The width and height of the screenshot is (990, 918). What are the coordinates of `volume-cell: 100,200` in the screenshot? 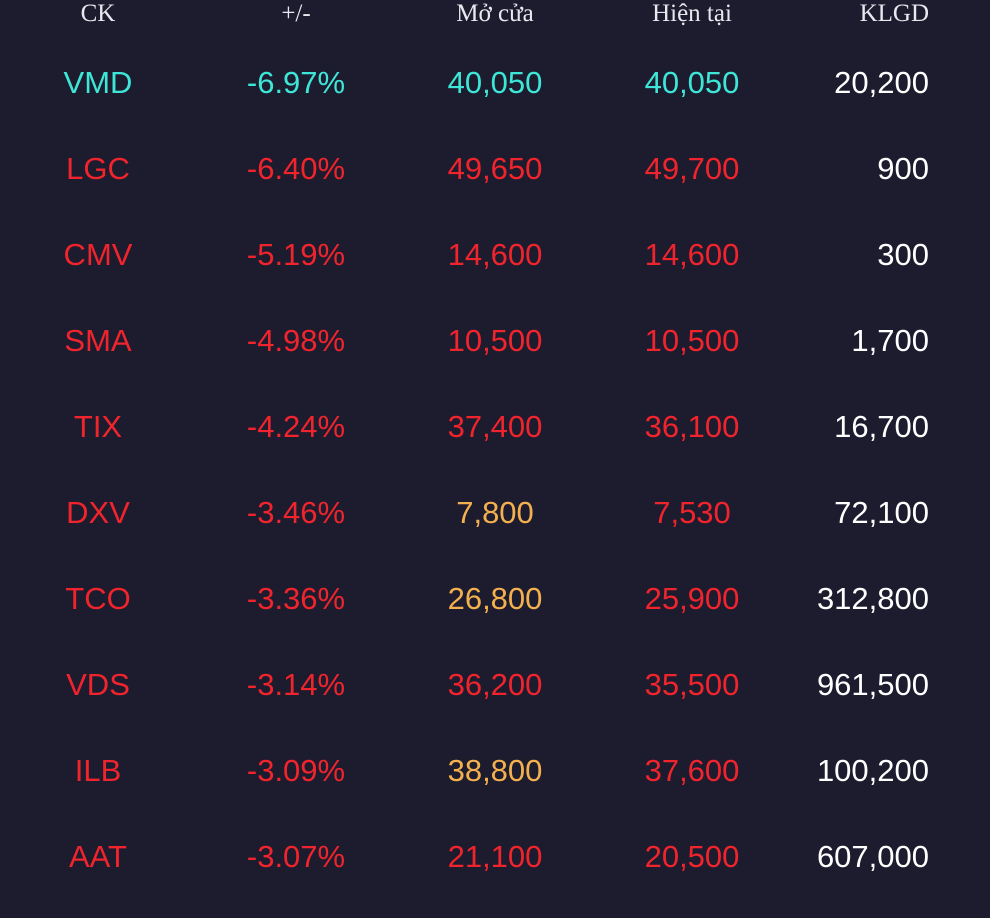 It's located at (872, 770).